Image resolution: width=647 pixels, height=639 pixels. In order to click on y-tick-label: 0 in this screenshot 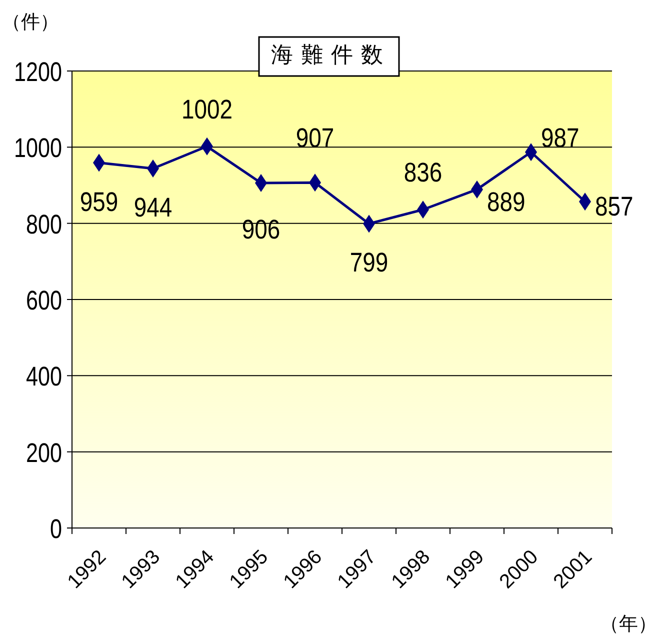, I will do `click(56, 529)`.